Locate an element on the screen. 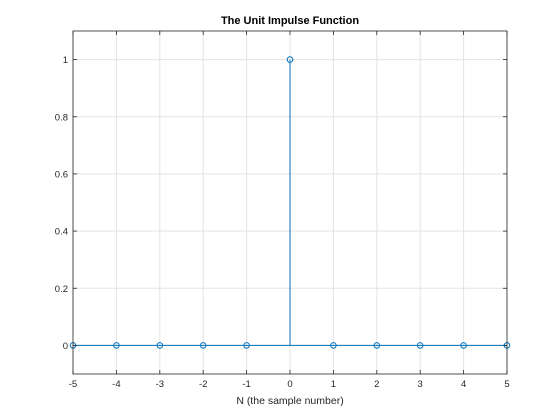 The image size is (560, 420). x-tick-label: -2 is located at coordinates (203, 384).